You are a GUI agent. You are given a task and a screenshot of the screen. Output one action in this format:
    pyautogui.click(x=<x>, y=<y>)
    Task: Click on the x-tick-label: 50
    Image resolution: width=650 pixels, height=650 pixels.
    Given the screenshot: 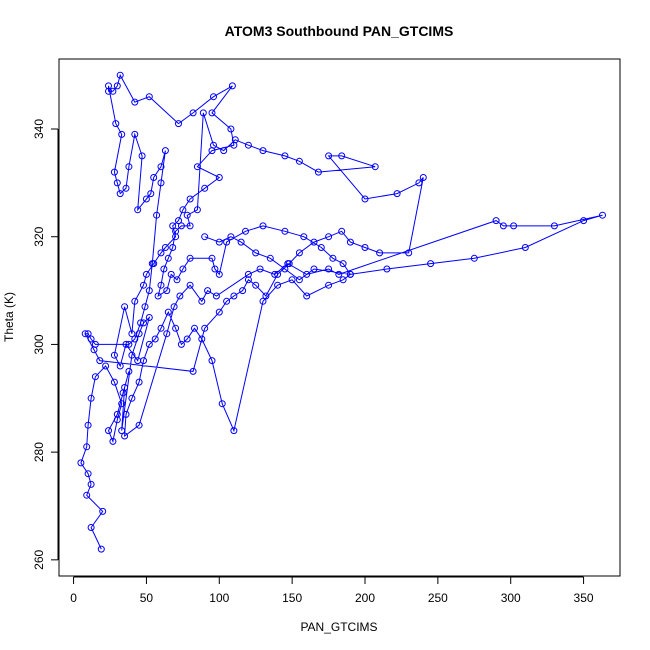 What is the action you would take?
    pyautogui.click(x=147, y=598)
    